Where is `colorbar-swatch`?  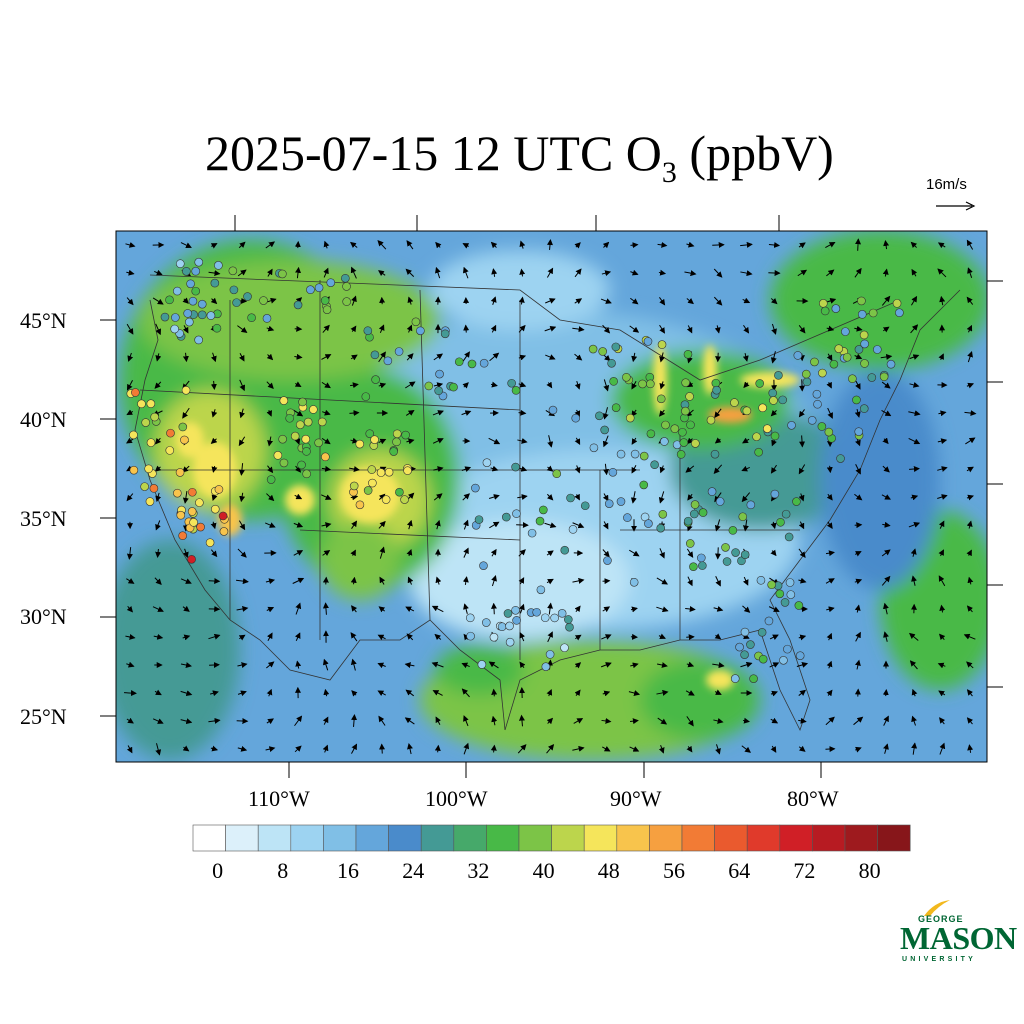 colorbar-swatch is located at coordinates (274, 838).